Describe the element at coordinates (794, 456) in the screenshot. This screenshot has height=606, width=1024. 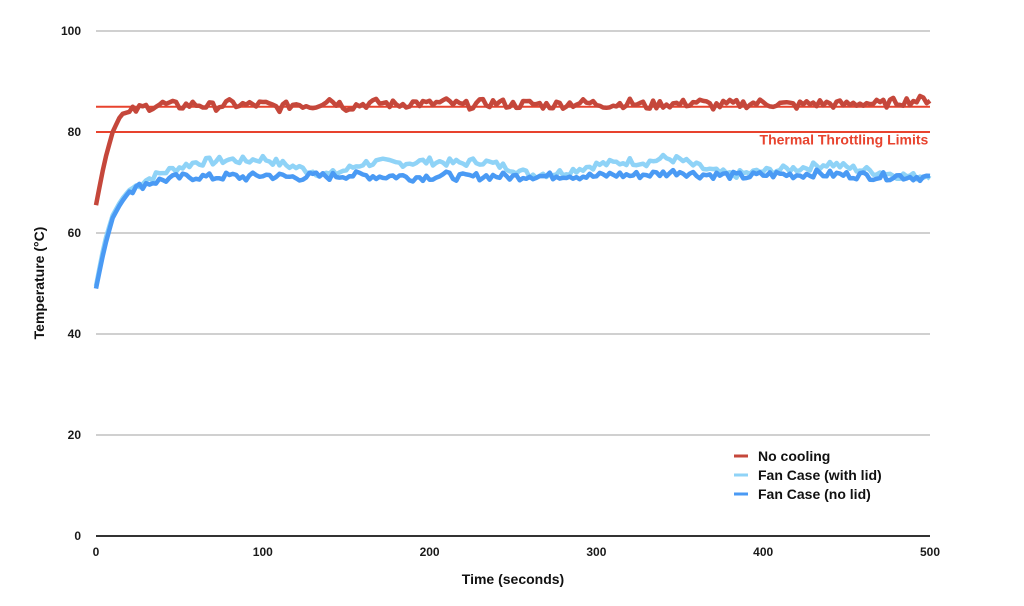
I see `legend-label: No cooling` at that location.